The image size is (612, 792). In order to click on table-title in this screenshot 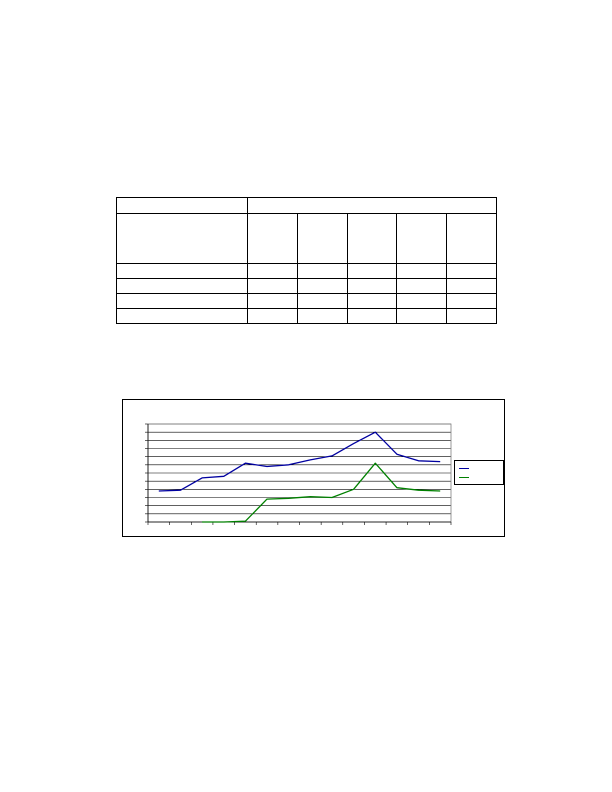, I will do `click(372, 205)`.